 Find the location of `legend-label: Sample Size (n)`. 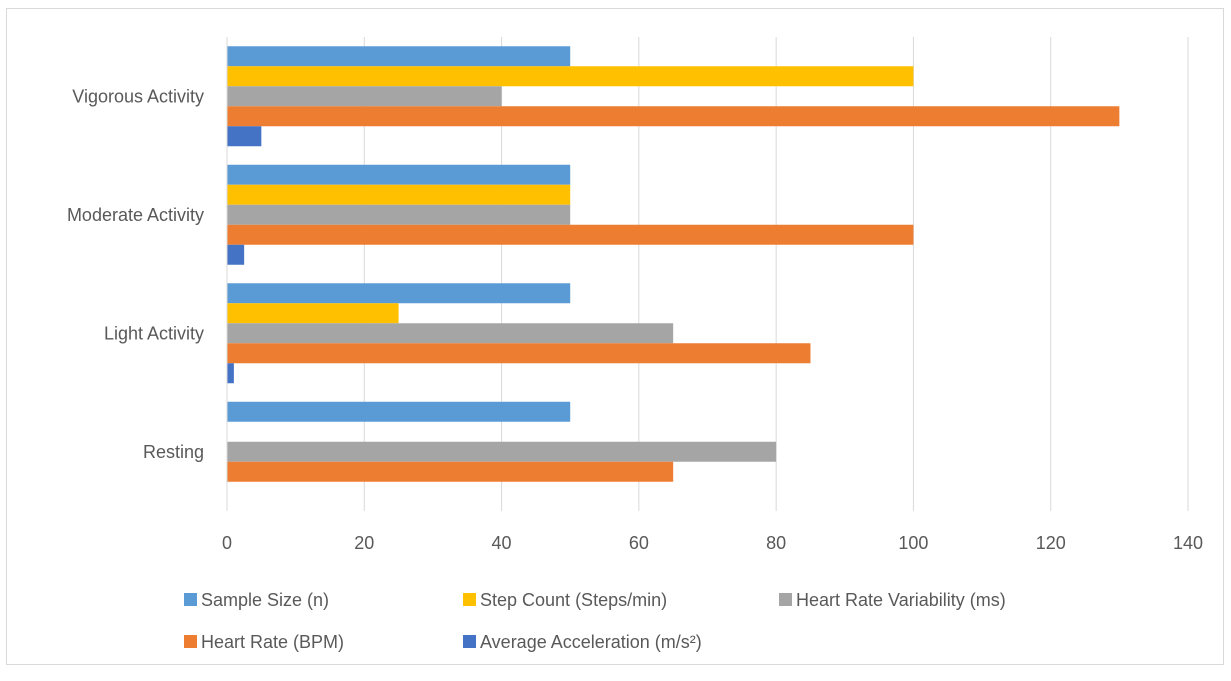

legend-label: Sample Size (n) is located at coordinates (265, 600).